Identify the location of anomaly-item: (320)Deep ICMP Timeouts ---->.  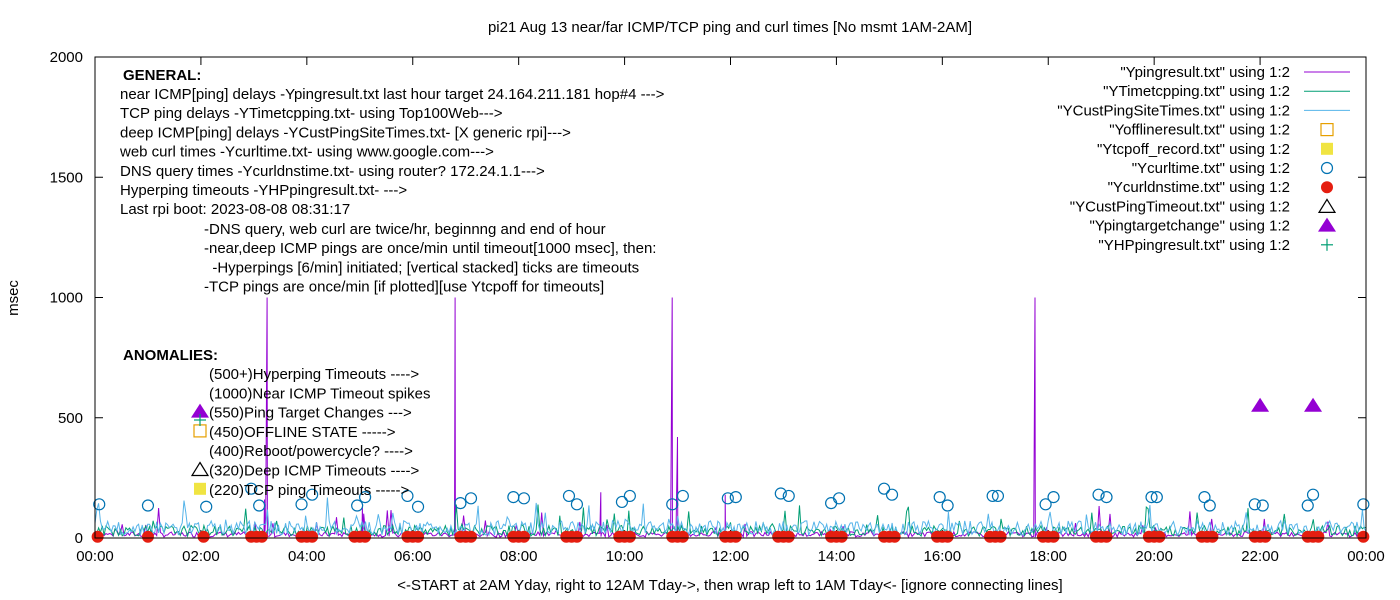
(314, 471).